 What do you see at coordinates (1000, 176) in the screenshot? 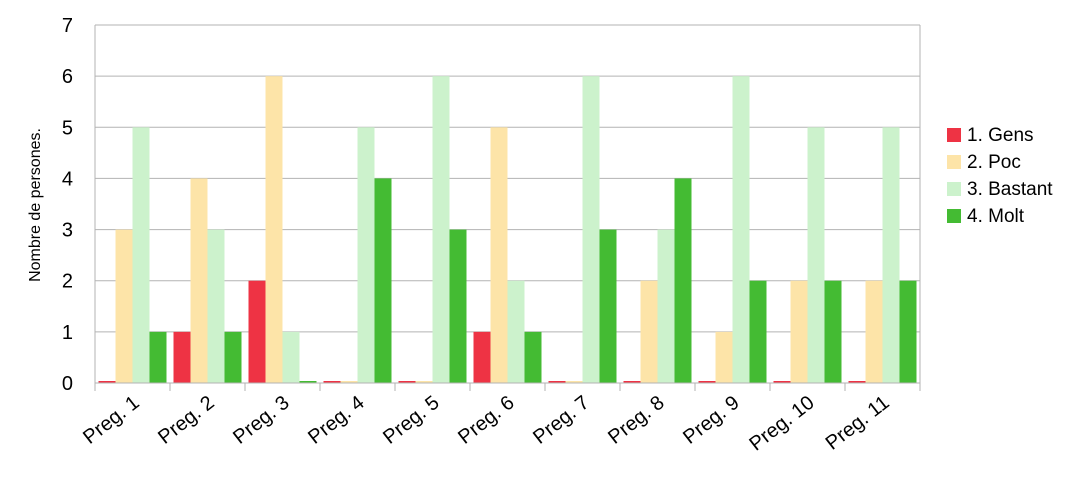
I see `legend: 1. Gens 2. Poc 3. Bastant 4. Molt` at bounding box center [1000, 176].